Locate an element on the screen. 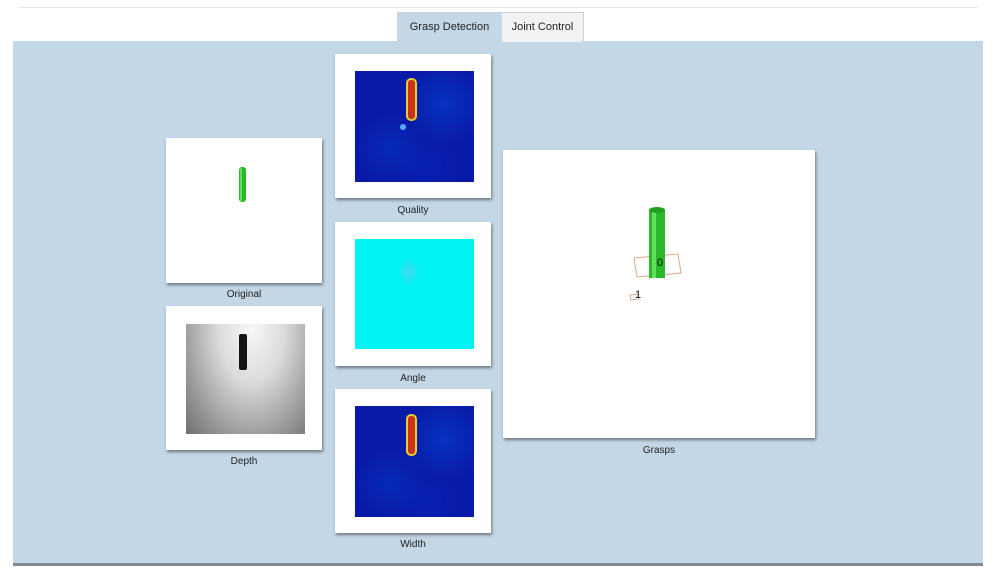 The width and height of the screenshot is (996, 580). tab-grasp-detection: Grasp Detection is located at coordinates (449, 27).